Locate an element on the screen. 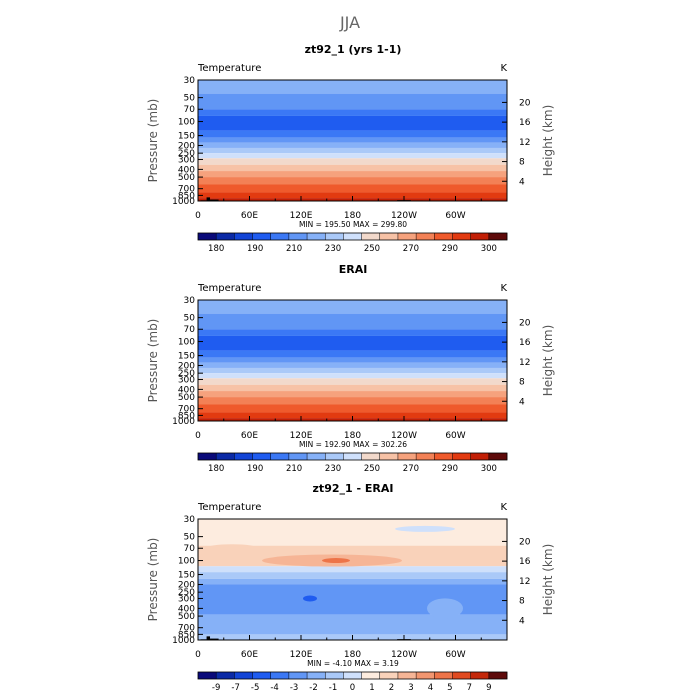 This screenshot has height=700, width=700. ytick-label: 1000 is located at coordinates (183, 641).